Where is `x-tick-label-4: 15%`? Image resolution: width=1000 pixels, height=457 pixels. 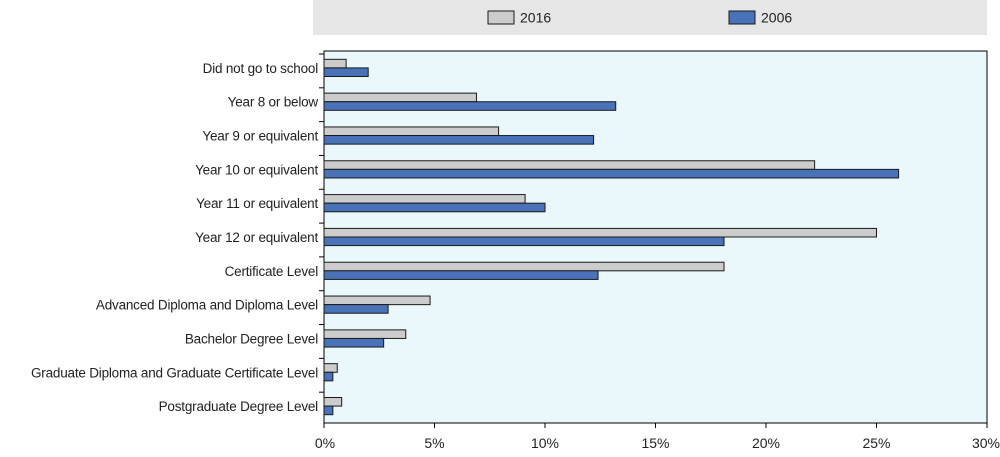
x-tick-label-4: 15% is located at coordinates (655, 443).